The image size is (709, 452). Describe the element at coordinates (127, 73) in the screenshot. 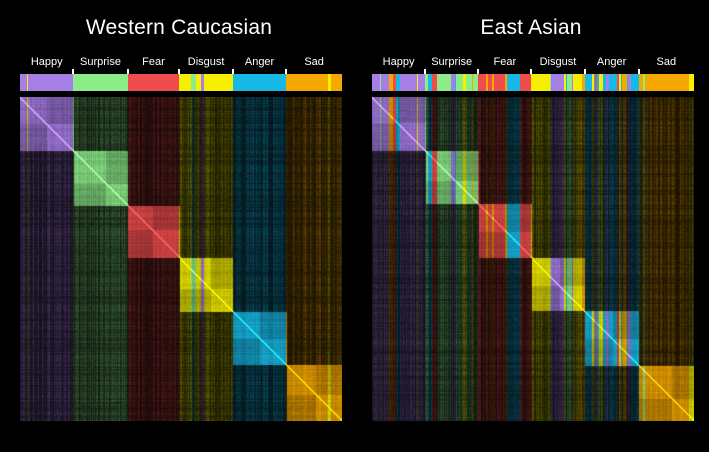

I see `group-boundary-tick` at that location.